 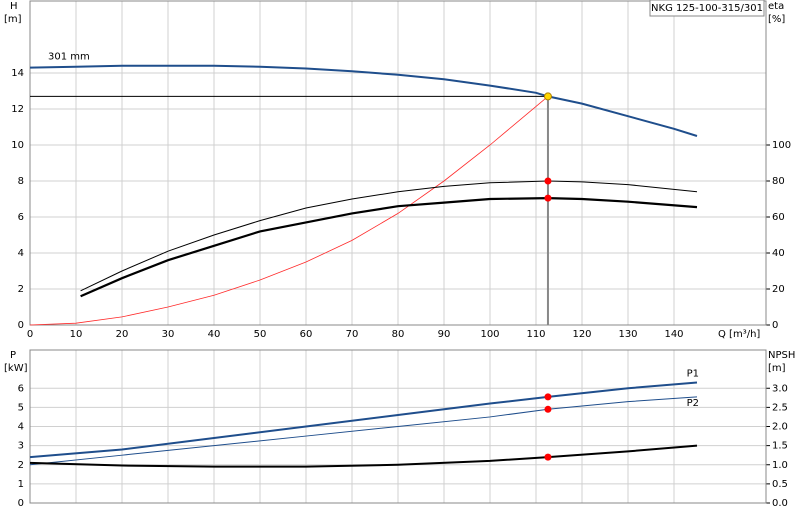 I want to click on x-tick-label: 90, so click(x=444, y=334).